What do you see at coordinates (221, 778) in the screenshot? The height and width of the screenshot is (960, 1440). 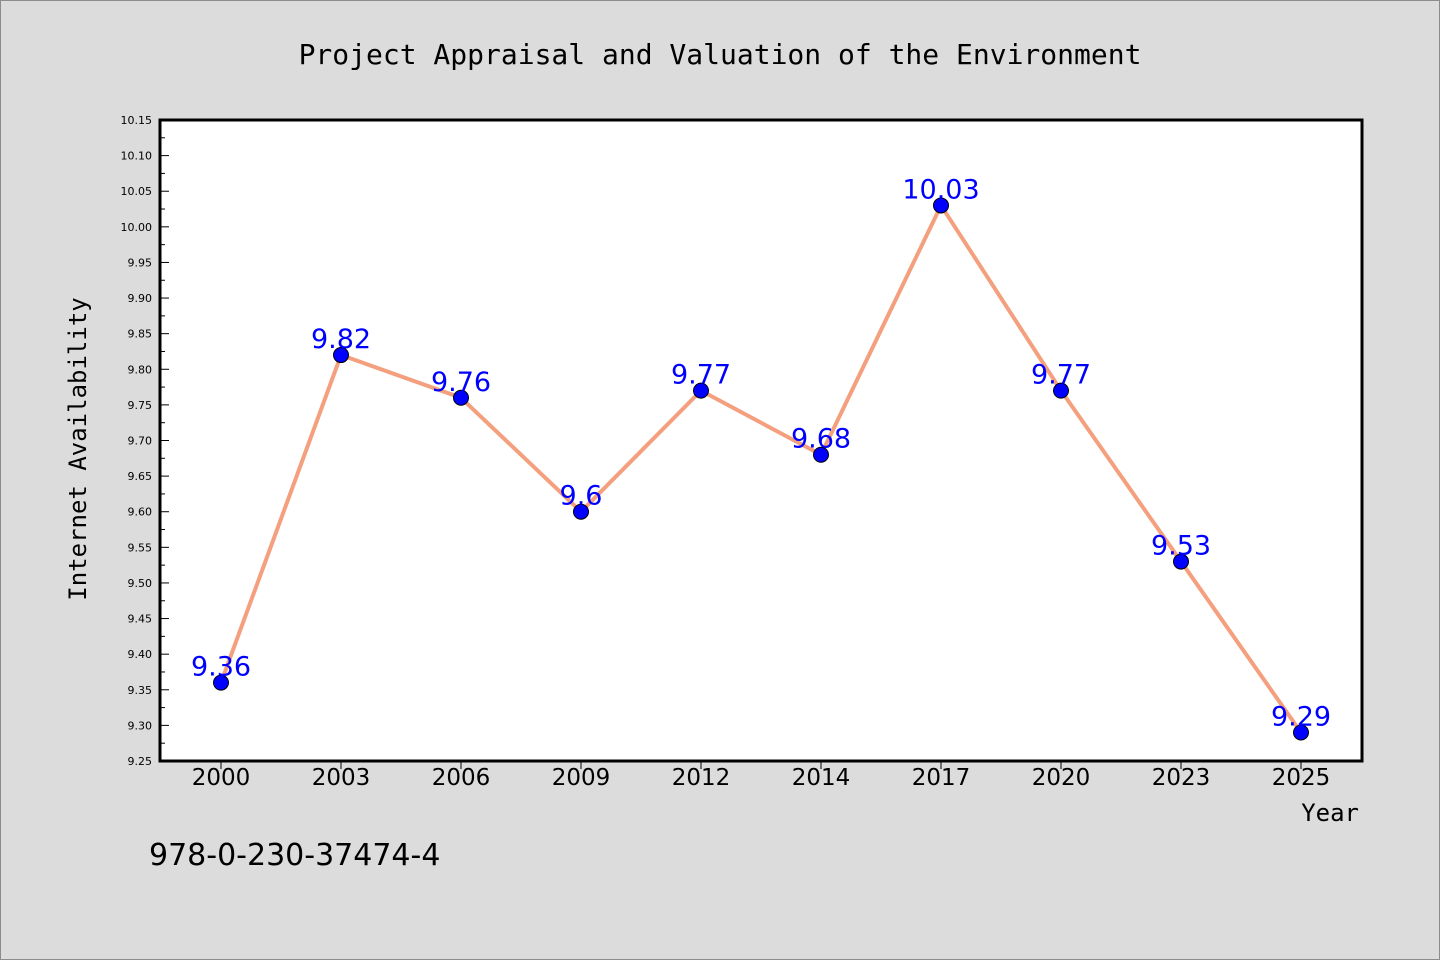 I see `x-tick-label: 2000` at bounding box center [221, 778].